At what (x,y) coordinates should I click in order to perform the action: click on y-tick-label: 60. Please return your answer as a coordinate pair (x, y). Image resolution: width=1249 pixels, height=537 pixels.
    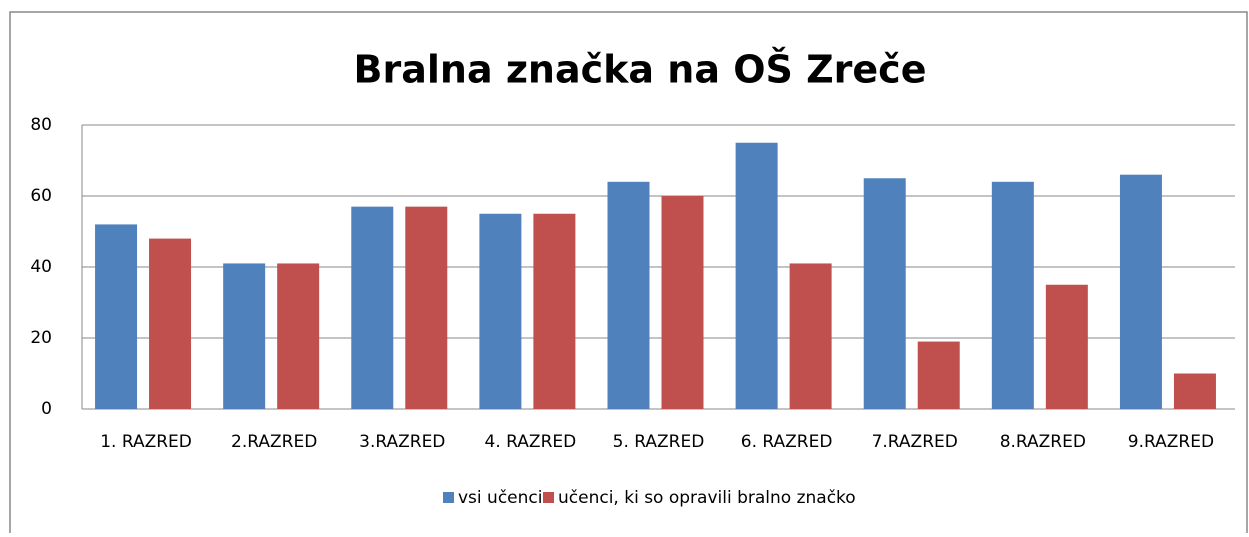
    Looking at the image, I should click on (41, 196).